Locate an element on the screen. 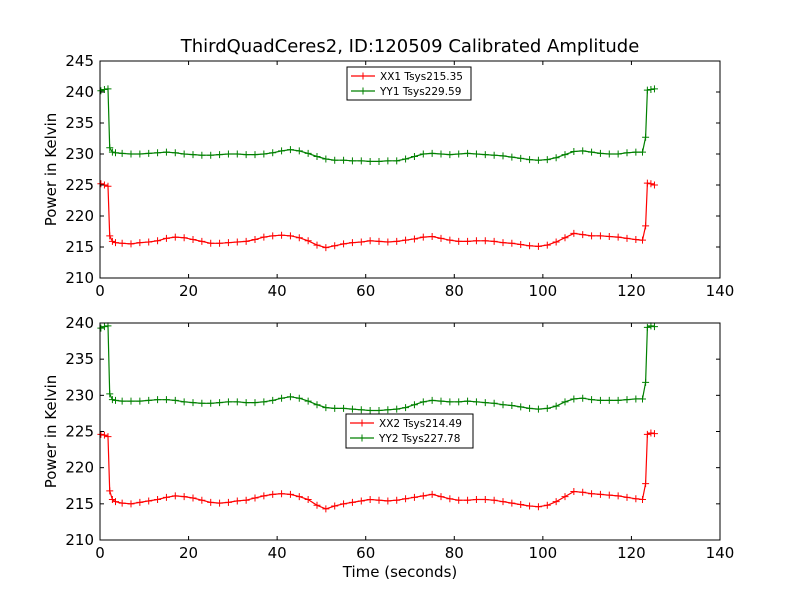  panel-1-legend: XX1 Tsys215.35 YY1 Tsys229.59 is located at coordinates (409, 83).